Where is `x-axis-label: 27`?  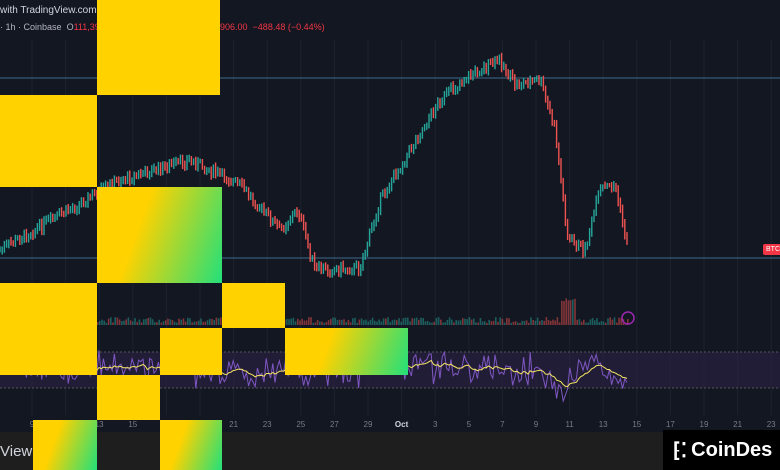
x-axis-label: 27 is located at coordinates (334, 424).